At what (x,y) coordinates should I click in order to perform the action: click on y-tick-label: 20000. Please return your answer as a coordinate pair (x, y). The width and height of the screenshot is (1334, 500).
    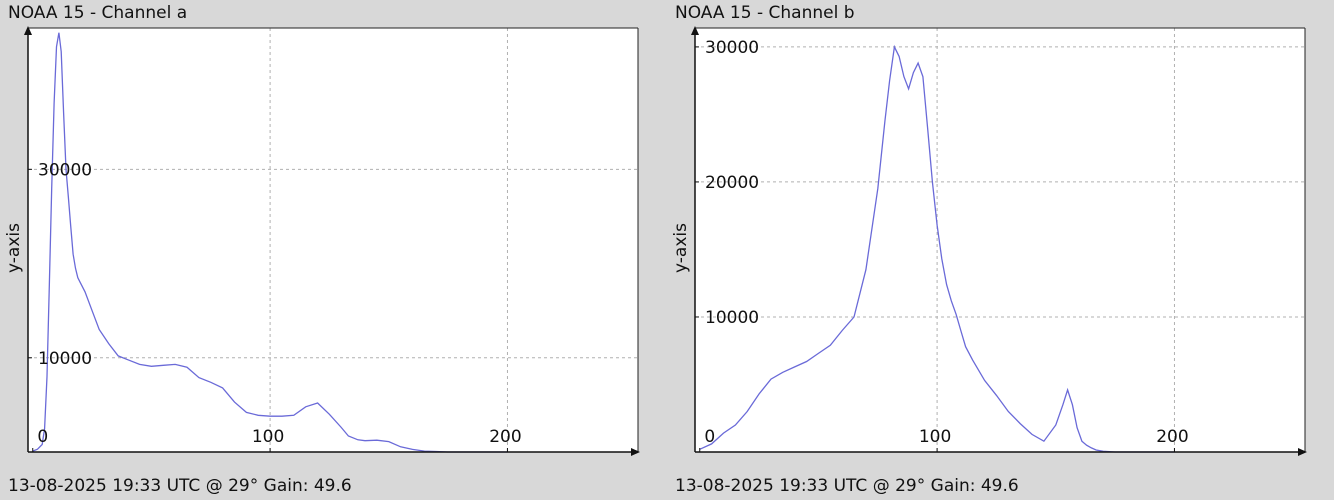
    Looking at the image, I should click on (732, 183).